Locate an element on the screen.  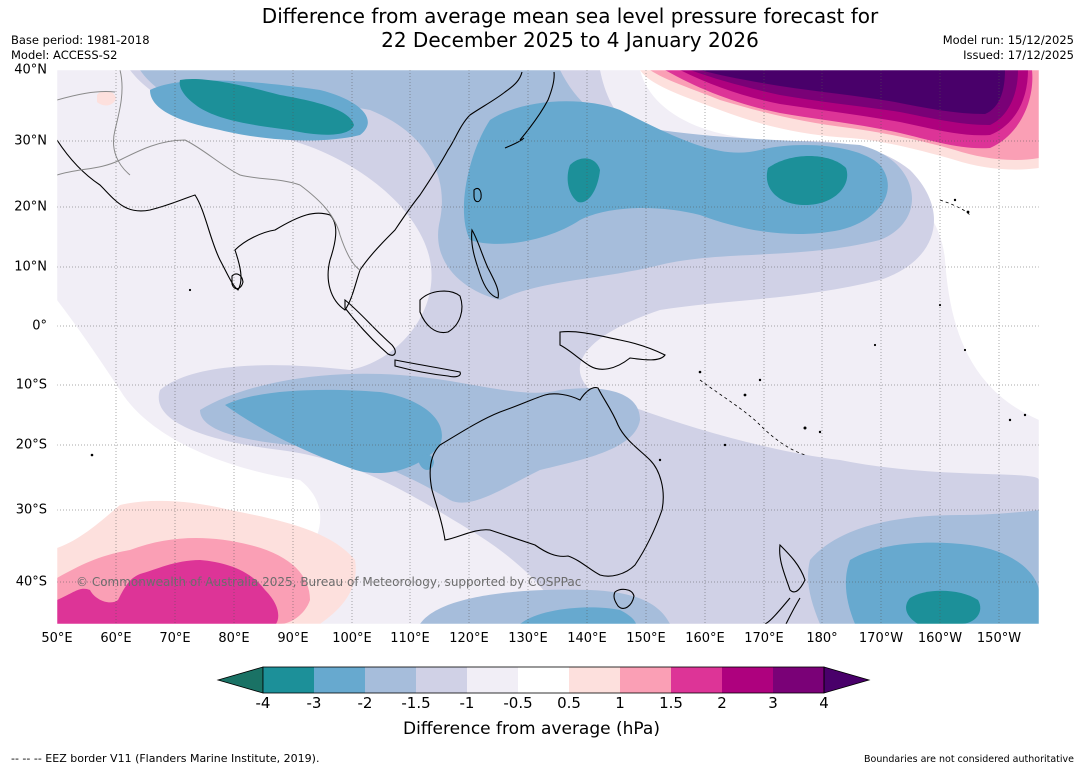
colorbar-tick-label: -1.5 is located at coordinates (416, 703).